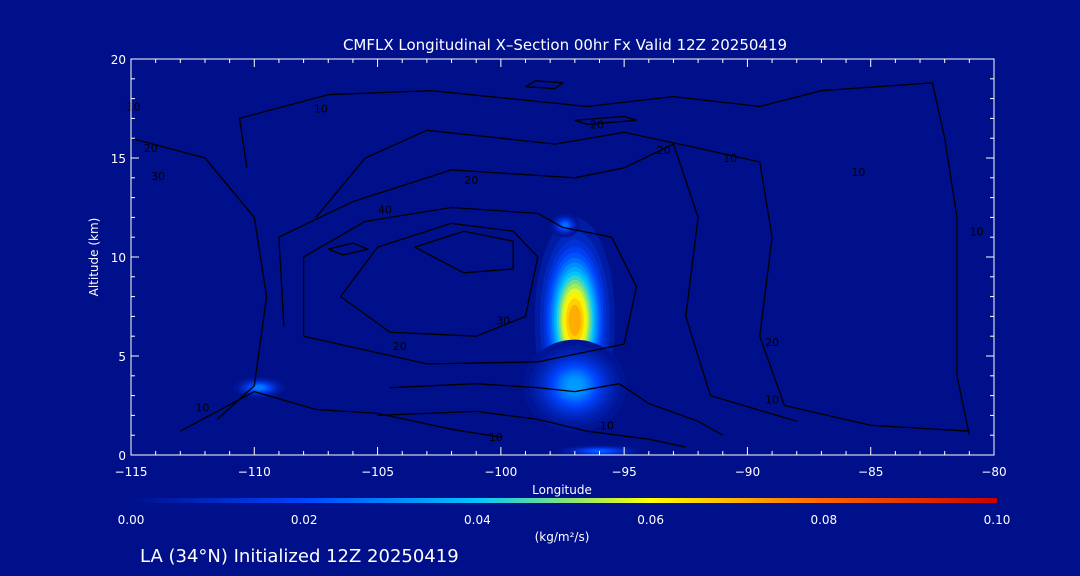 The height and width of the screenshot is (576, 1080). What do you see at coordinates (131, 520) in the screenshot?
I see `colorbar-tick-label: 0.00` at bounding box center [131, 520].